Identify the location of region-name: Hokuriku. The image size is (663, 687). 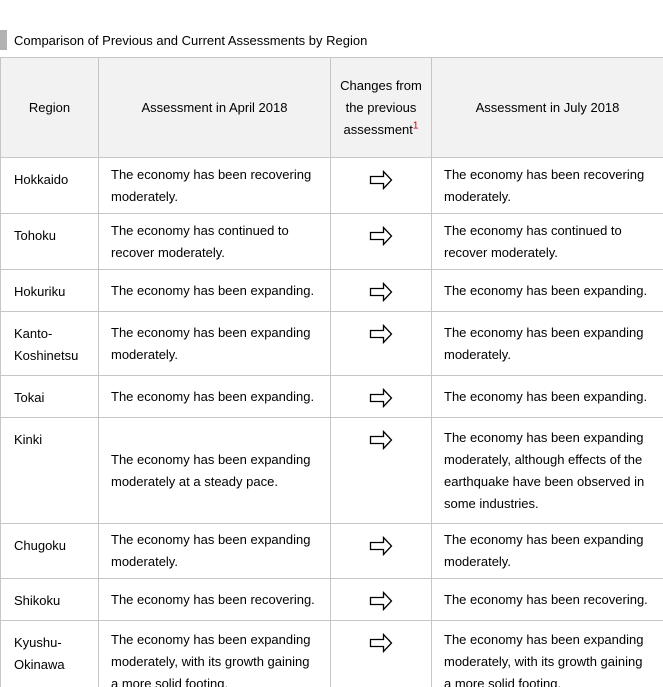
(49, 290).